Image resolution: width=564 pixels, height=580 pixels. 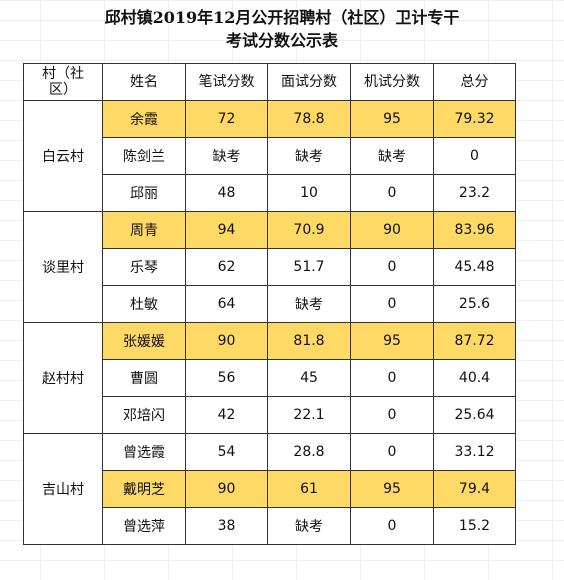 I want to click on cell-interview: 10, so click(x=309, y=193).